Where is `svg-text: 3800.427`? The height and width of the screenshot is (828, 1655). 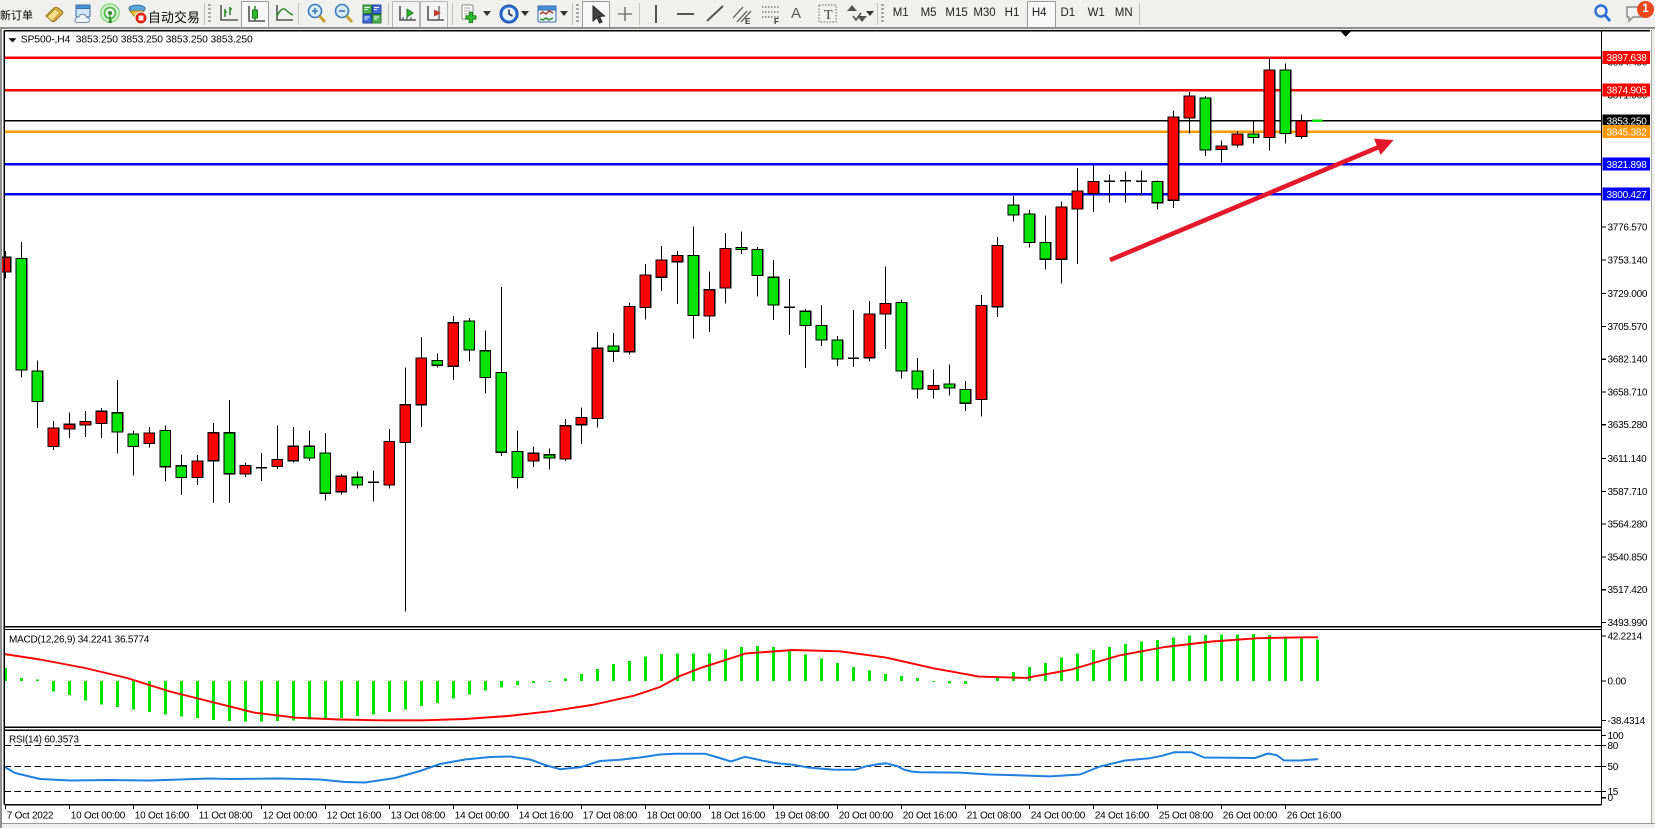
svg-text: 3800.427 is located at coordinates (1627, 195).